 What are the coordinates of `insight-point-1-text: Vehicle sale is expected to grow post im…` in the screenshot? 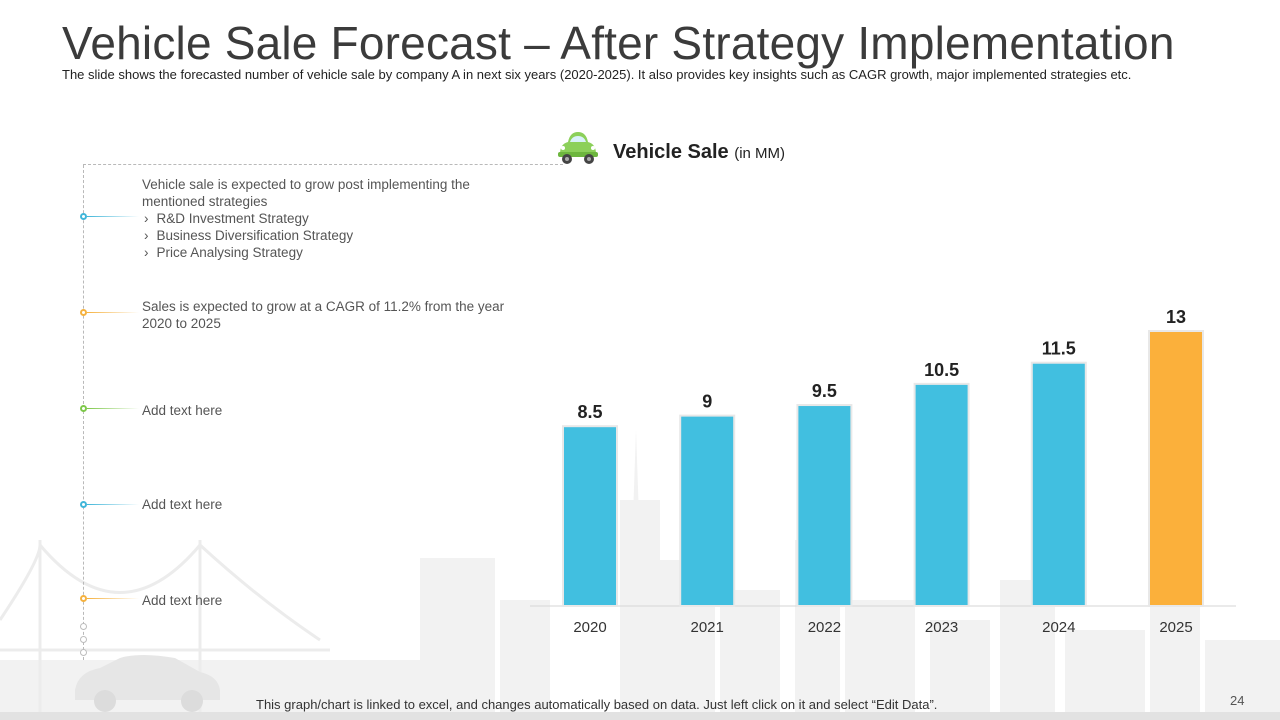 It's located at (306, 193).